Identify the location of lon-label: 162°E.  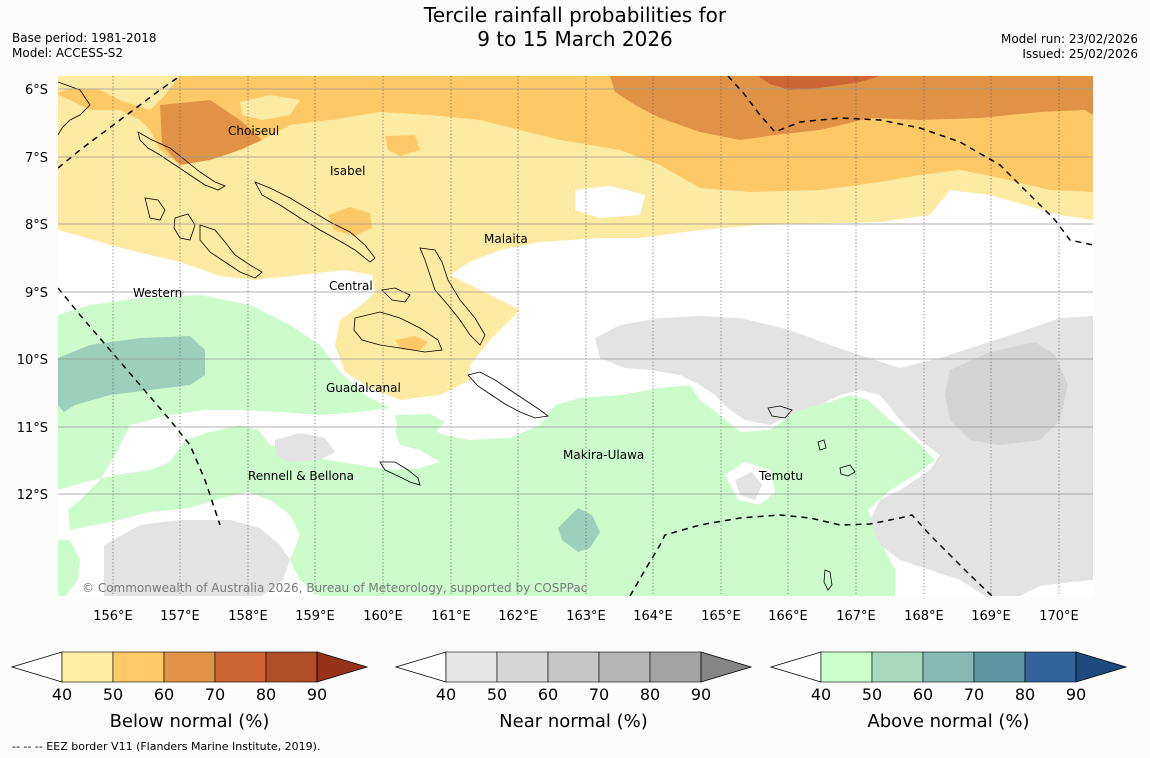
(518, 616).